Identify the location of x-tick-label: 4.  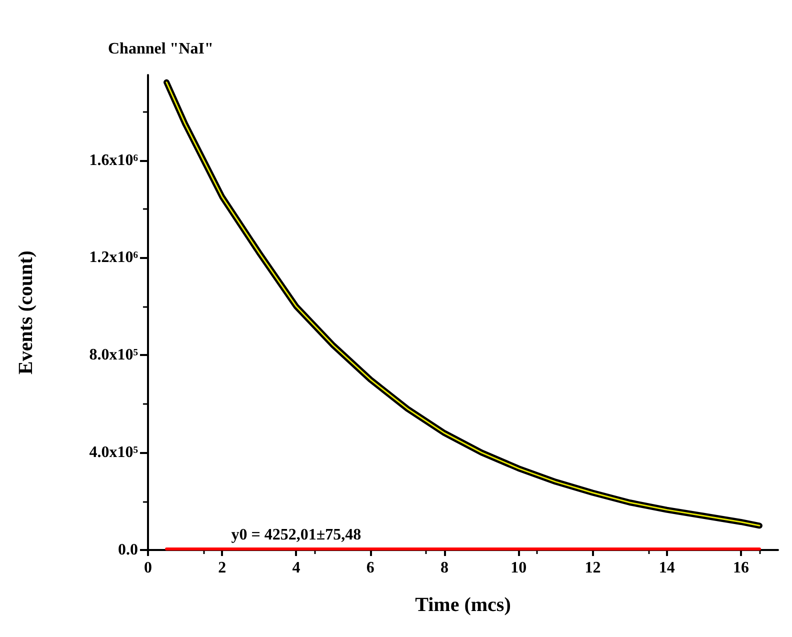
(296, 568).